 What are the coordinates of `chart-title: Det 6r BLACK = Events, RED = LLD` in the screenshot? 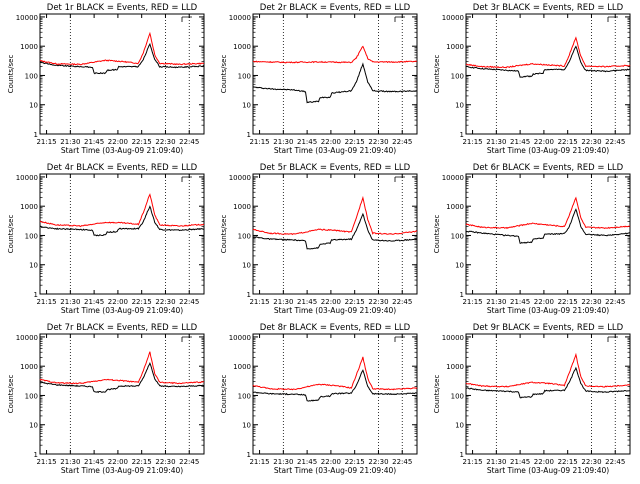 It's located at (548, 168).